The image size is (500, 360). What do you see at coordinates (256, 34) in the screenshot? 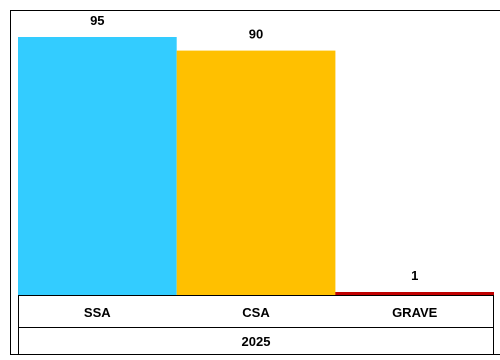
I see `value-label-csa: 90` at bounding box center [256, 34].